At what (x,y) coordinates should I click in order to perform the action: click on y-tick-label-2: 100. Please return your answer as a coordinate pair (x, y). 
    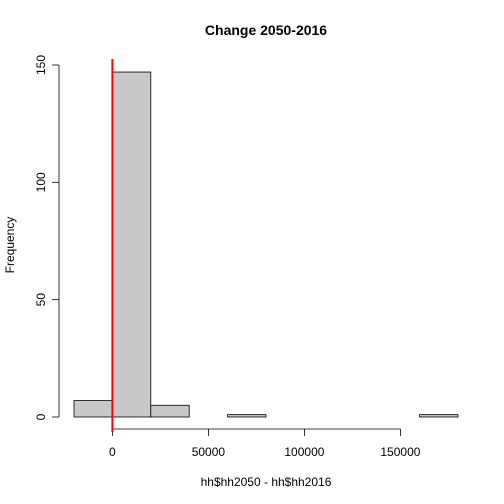
    Looking at the image, I should click on (41, 182).